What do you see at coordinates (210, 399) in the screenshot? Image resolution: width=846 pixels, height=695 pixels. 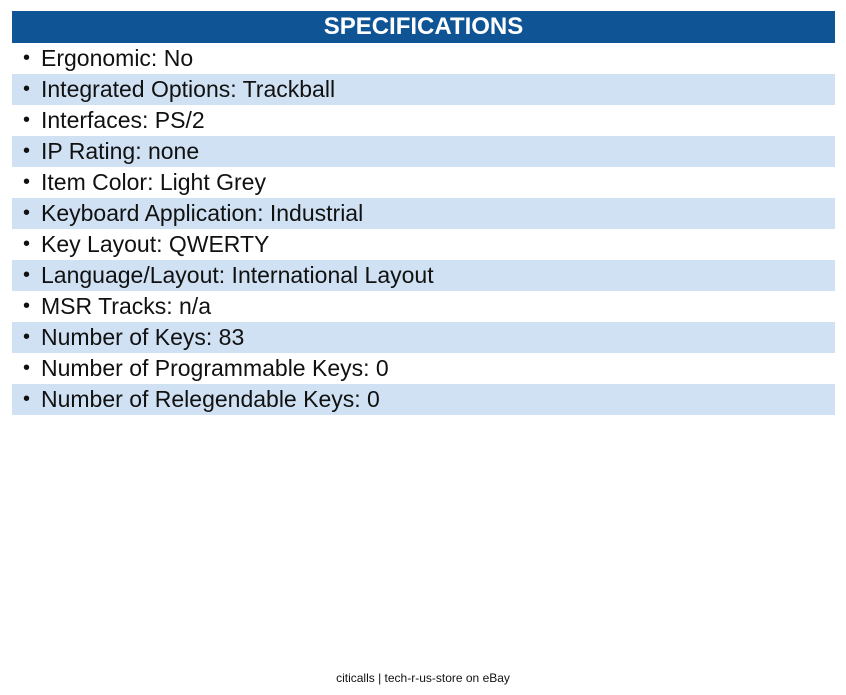 I see `spec-item-text: Number of Relegendable Keys: 0` at bounding box center [210, 399].